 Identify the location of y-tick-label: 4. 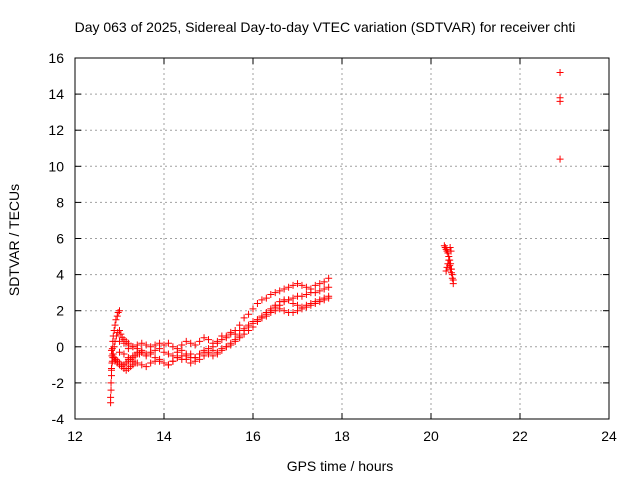
(60, 275).